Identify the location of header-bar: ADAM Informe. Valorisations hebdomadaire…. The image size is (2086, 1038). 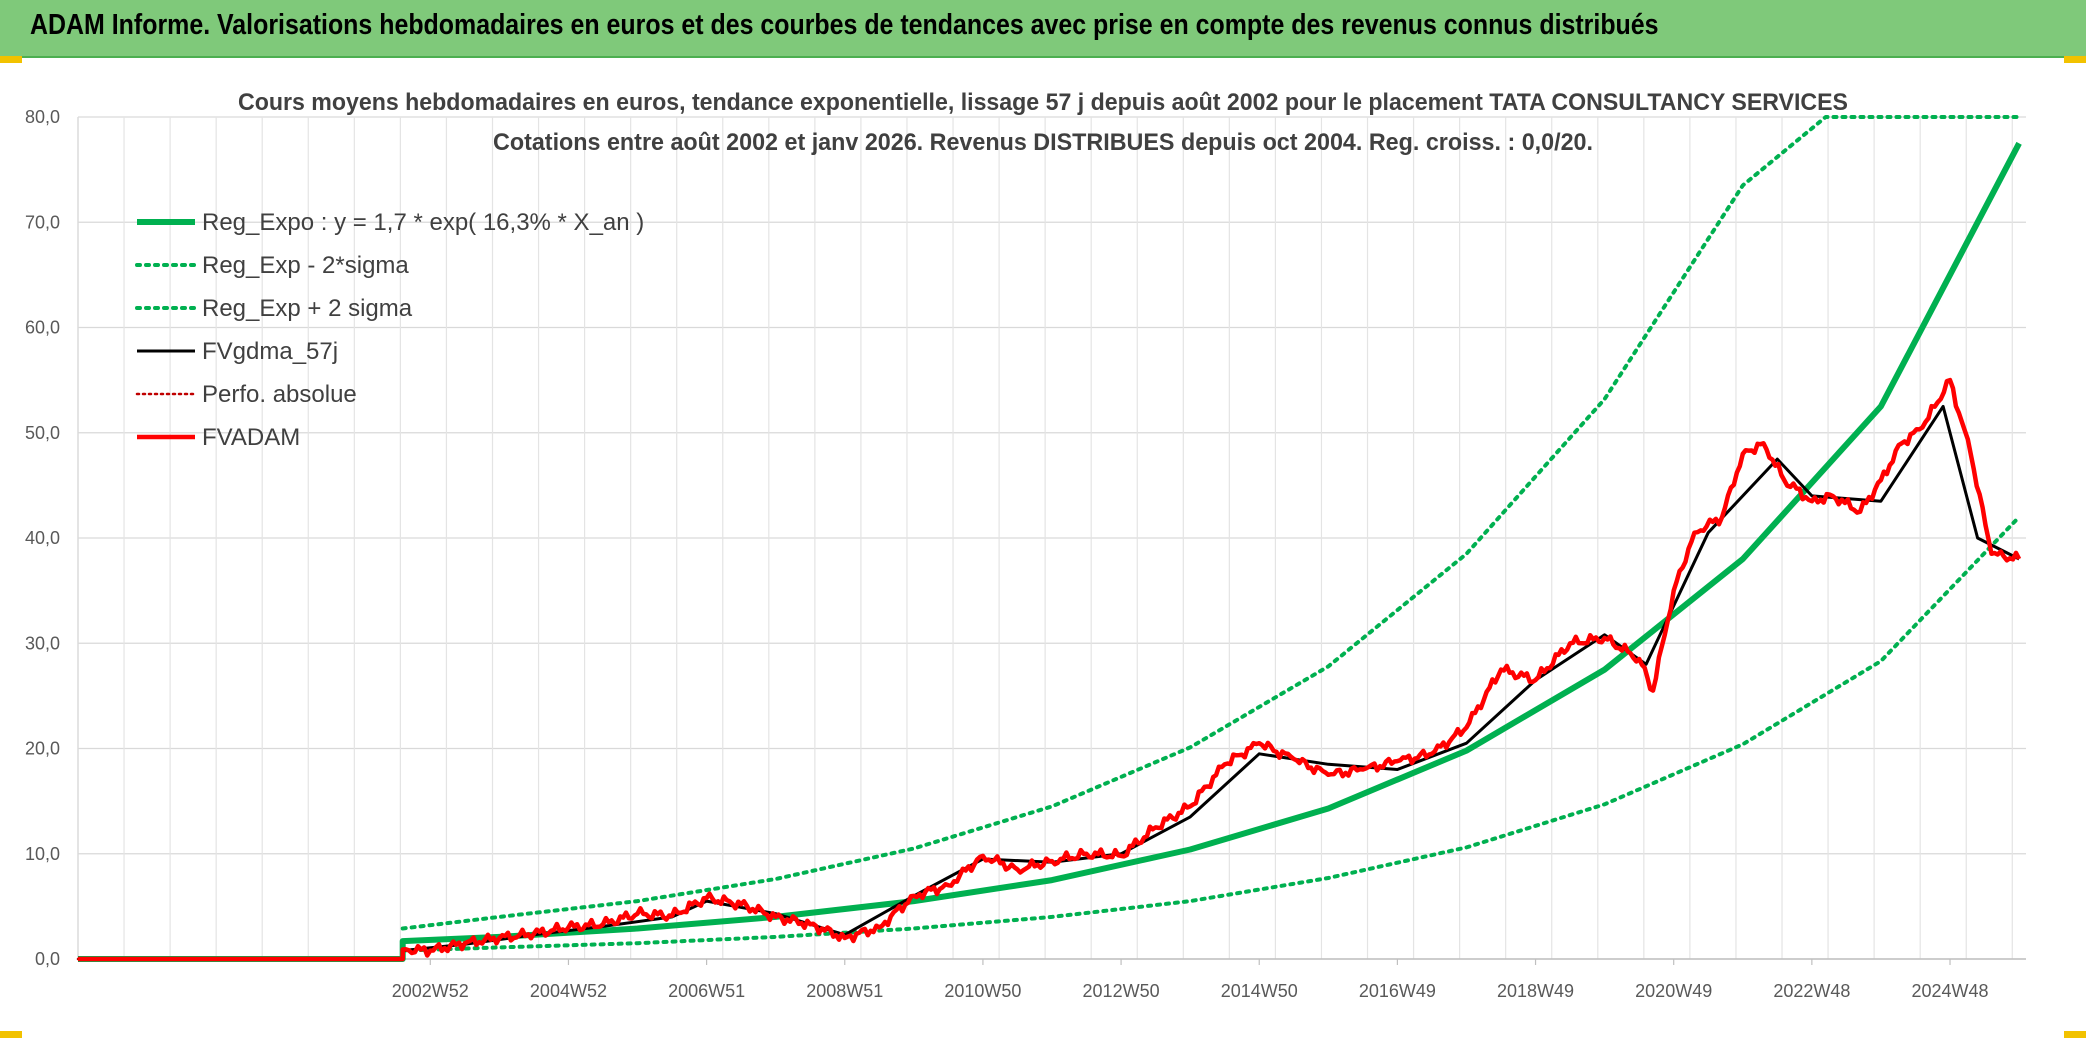
(1043, 29).